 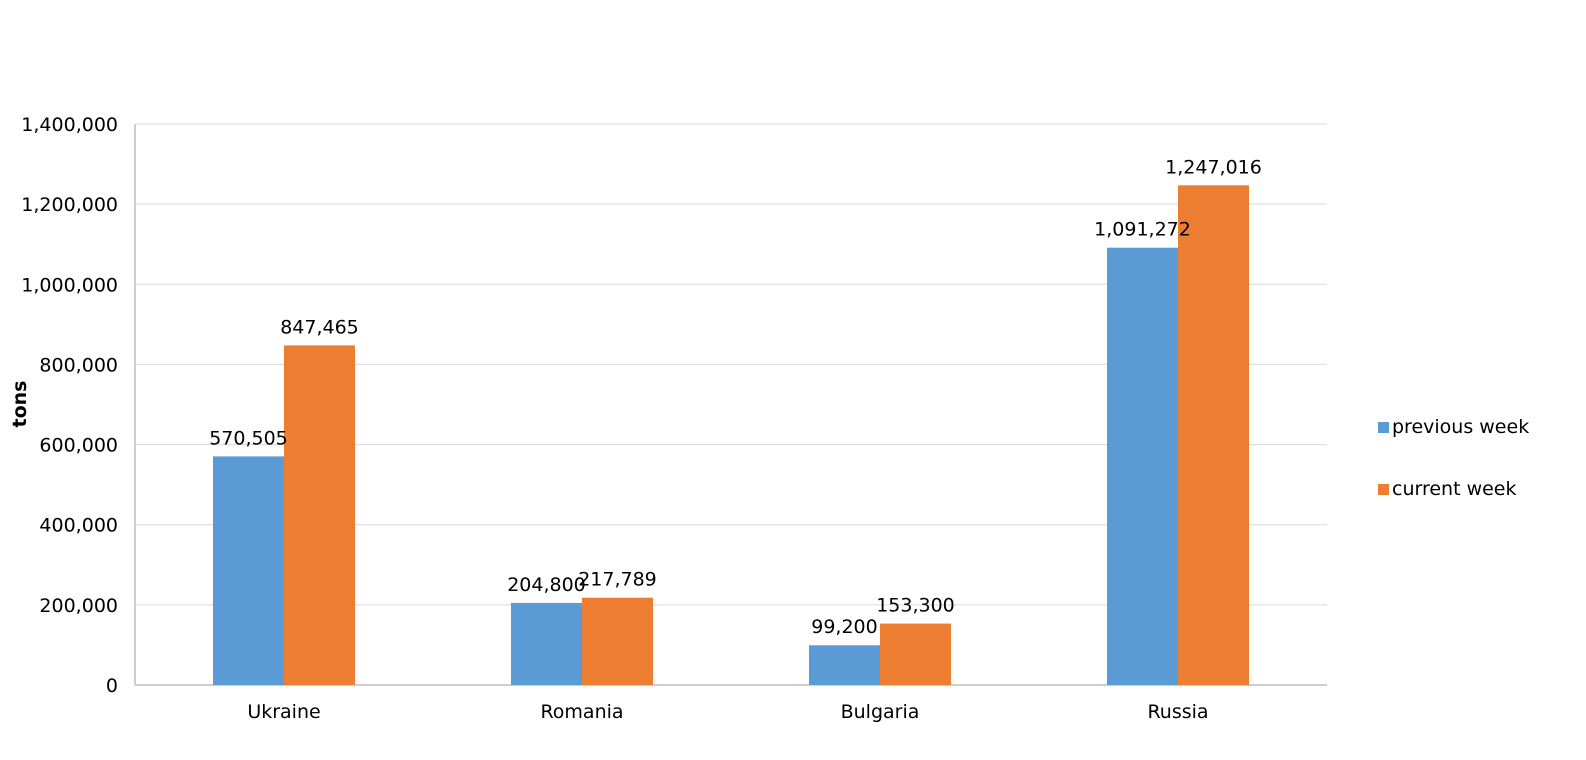 What do you see at coordinates (1453, 458) in the screenshot?
I see `legend: previous week current week` at bounding box center [1453, 458].